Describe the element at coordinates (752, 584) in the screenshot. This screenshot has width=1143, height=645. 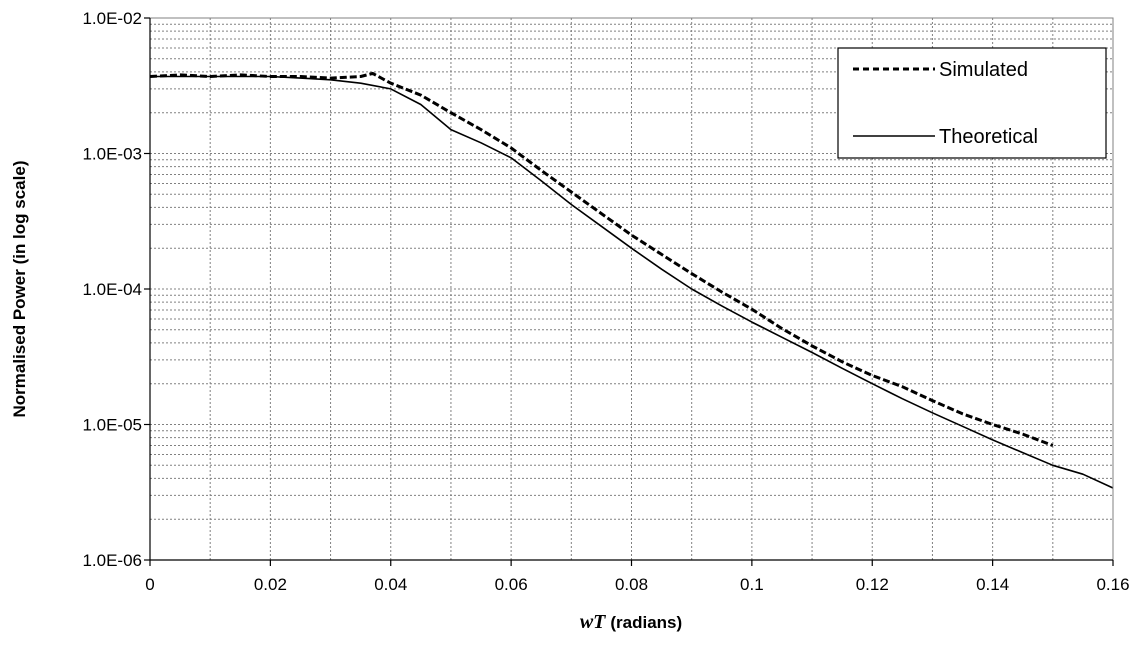
I see `x-tick-label: 0.1` at that location.